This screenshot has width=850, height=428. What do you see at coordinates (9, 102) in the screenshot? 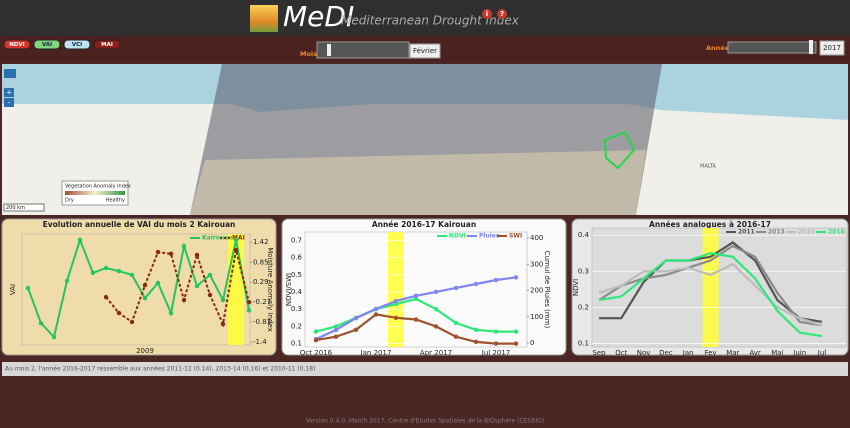
I see `zoom-out` at bounding box center [9, 102].